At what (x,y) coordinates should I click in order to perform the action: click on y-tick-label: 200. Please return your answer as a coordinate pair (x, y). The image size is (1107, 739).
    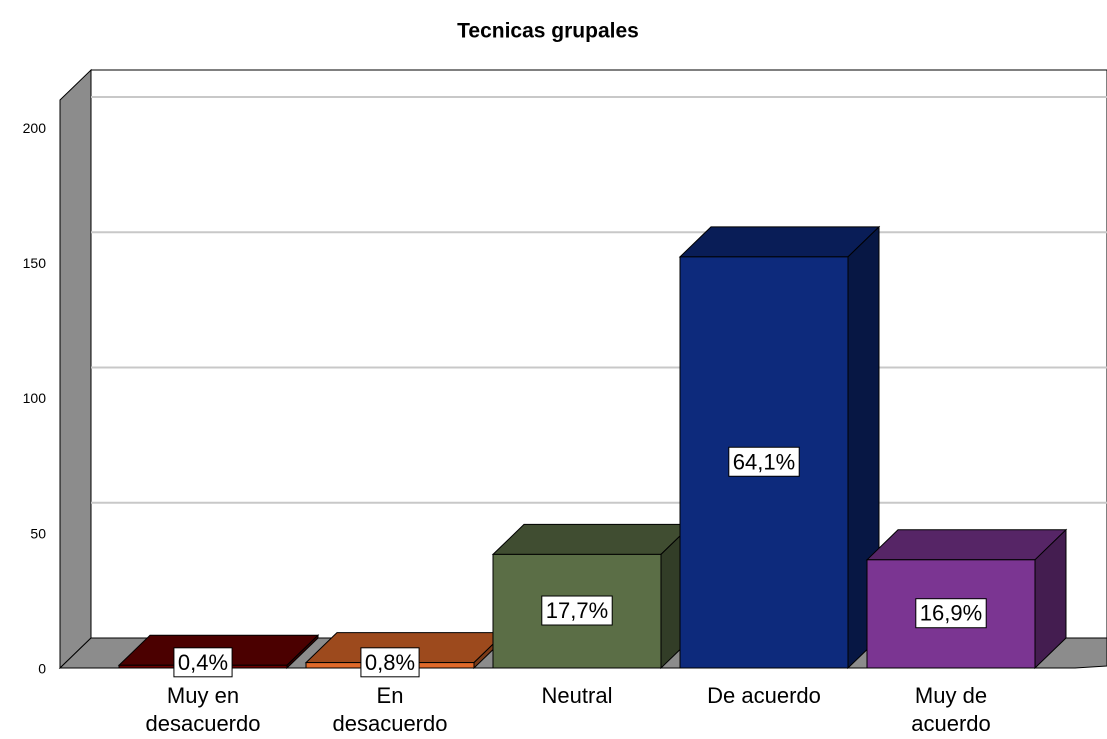
    Looking at the image, I should click on (35, 128).